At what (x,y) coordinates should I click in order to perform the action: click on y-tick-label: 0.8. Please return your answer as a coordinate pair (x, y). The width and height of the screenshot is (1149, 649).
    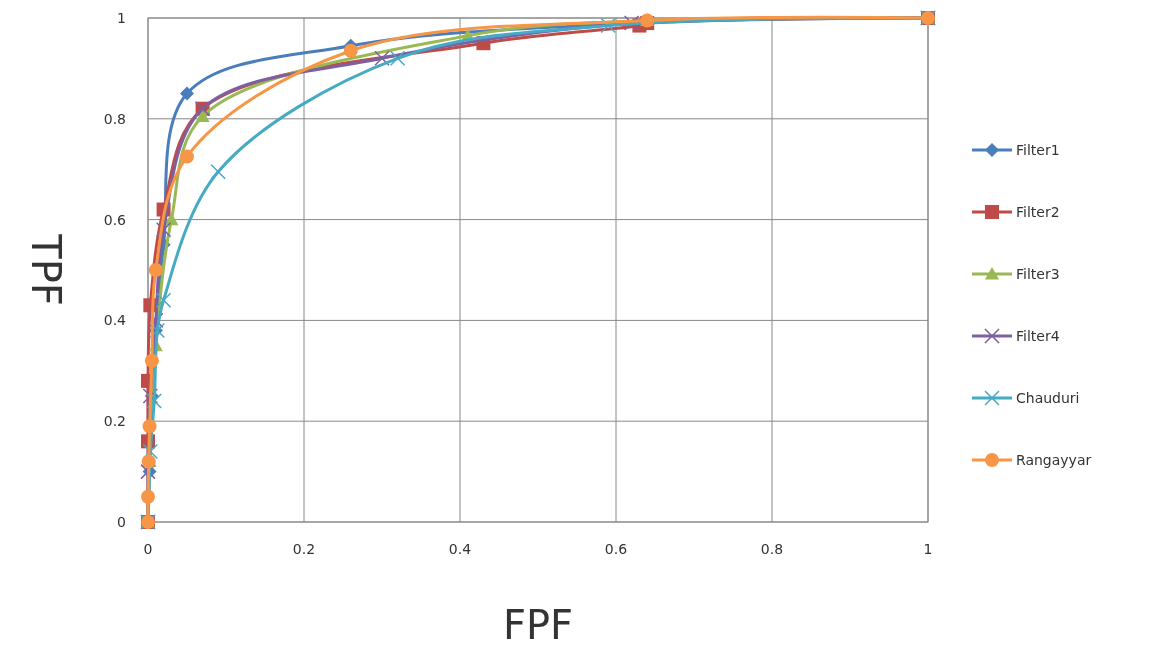
    Looking at the image, I should click on (114, 118).